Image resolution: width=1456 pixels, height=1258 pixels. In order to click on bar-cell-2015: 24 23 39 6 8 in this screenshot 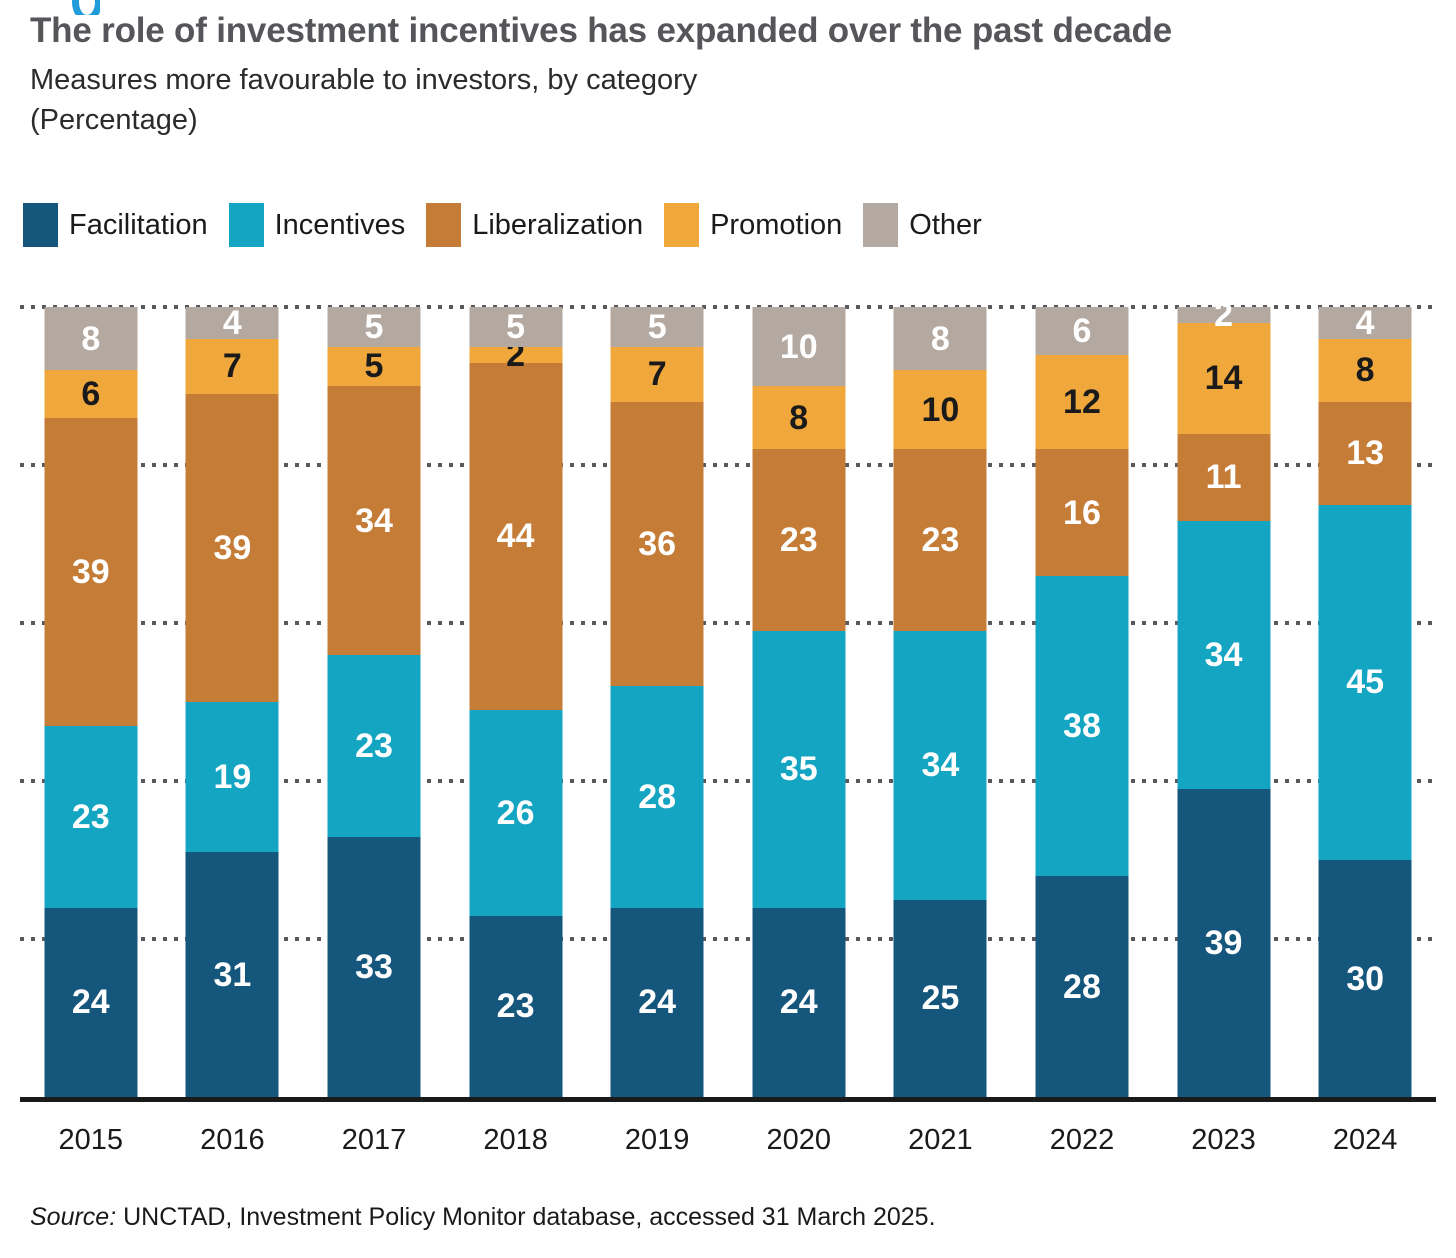, I will do `click(91, 702)`.